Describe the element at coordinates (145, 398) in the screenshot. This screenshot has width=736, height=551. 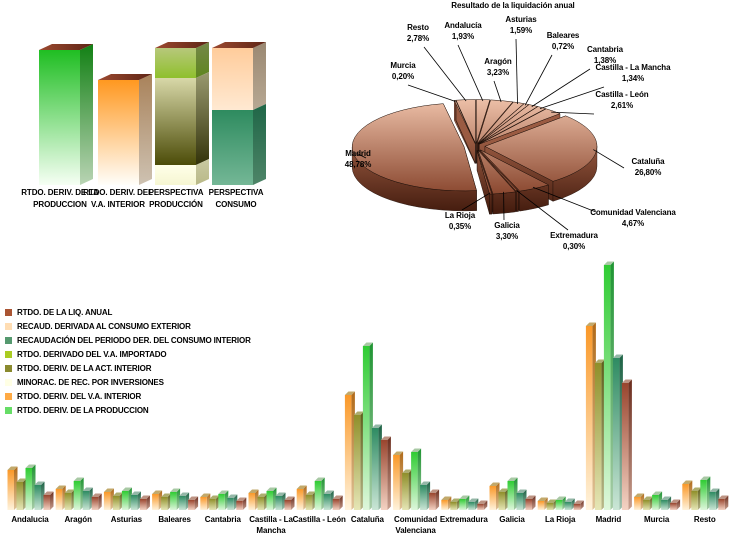
I see `legend-item-6: RTDO. DERIV. DEL V.A. INTERIOR` at that location.